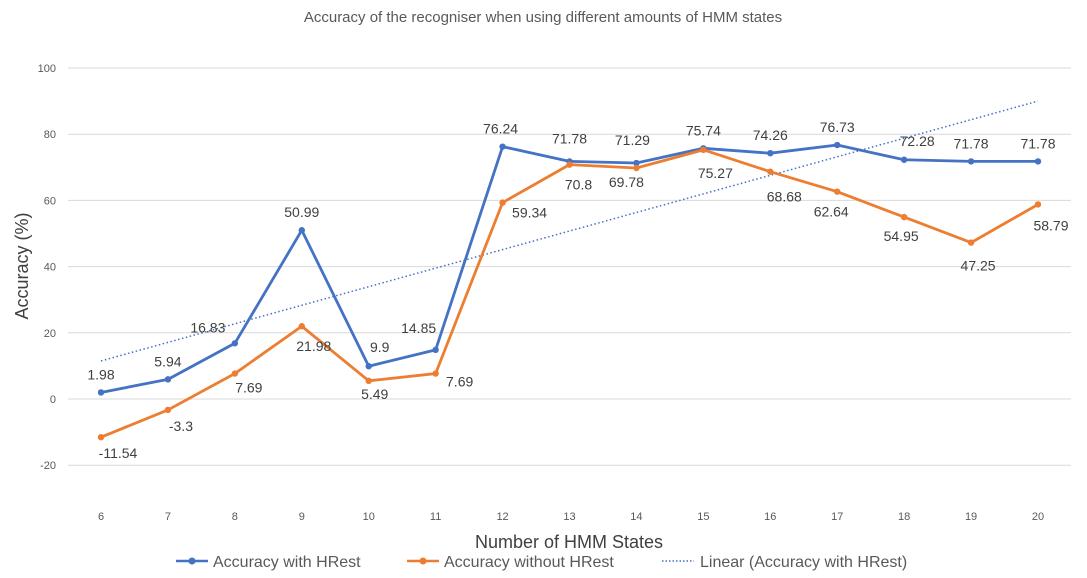  I want to click on x-tick-label: 16, so click(770, 517).